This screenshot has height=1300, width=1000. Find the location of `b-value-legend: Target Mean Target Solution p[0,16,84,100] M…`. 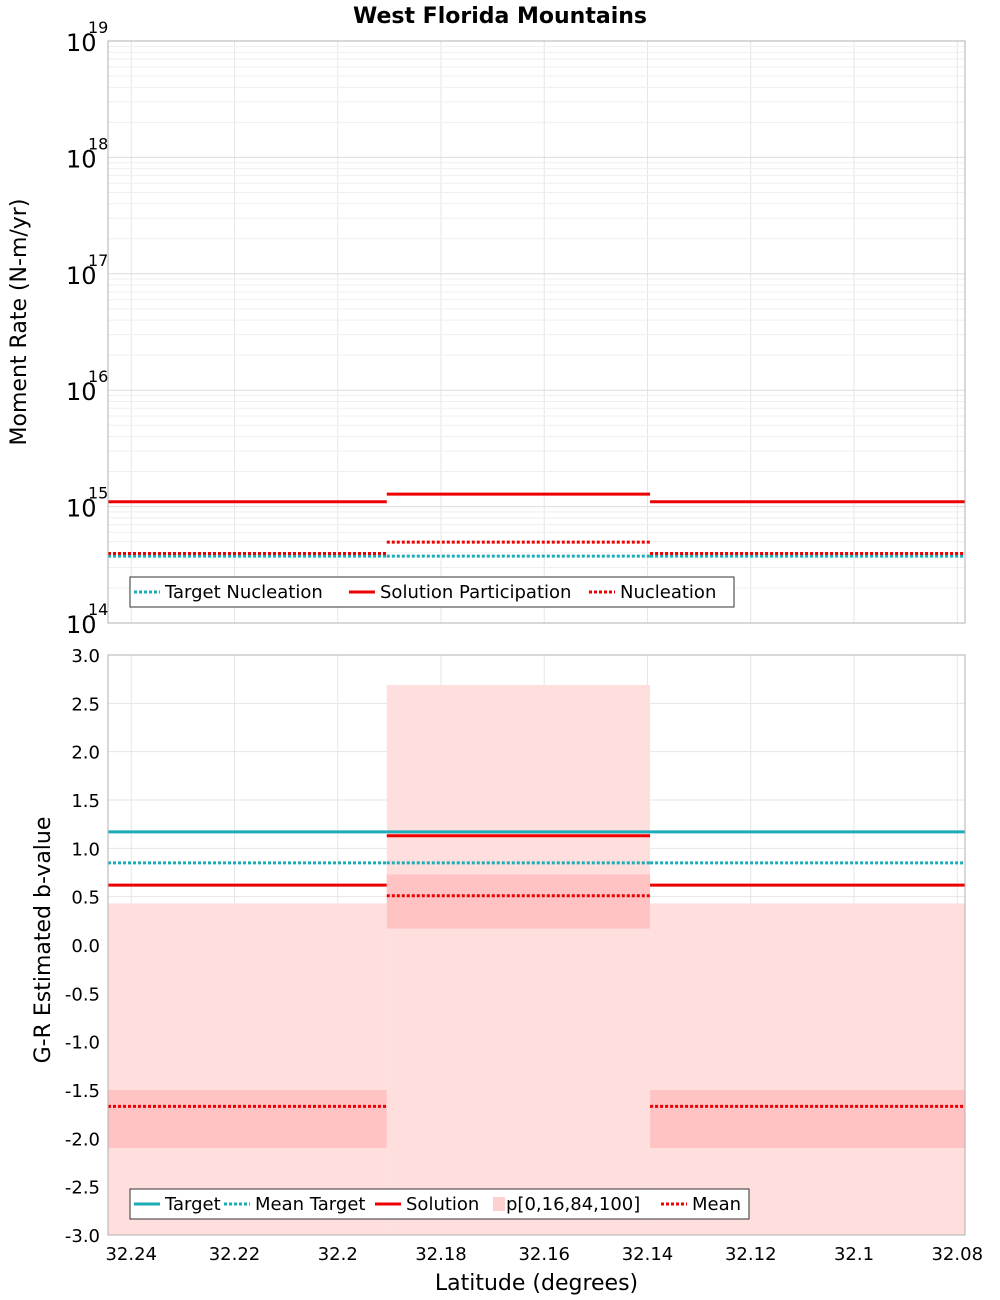

b-value-legend: Target Mean Target Solution p[0,16,84,100] M… is located at coordinates (439, 1204).